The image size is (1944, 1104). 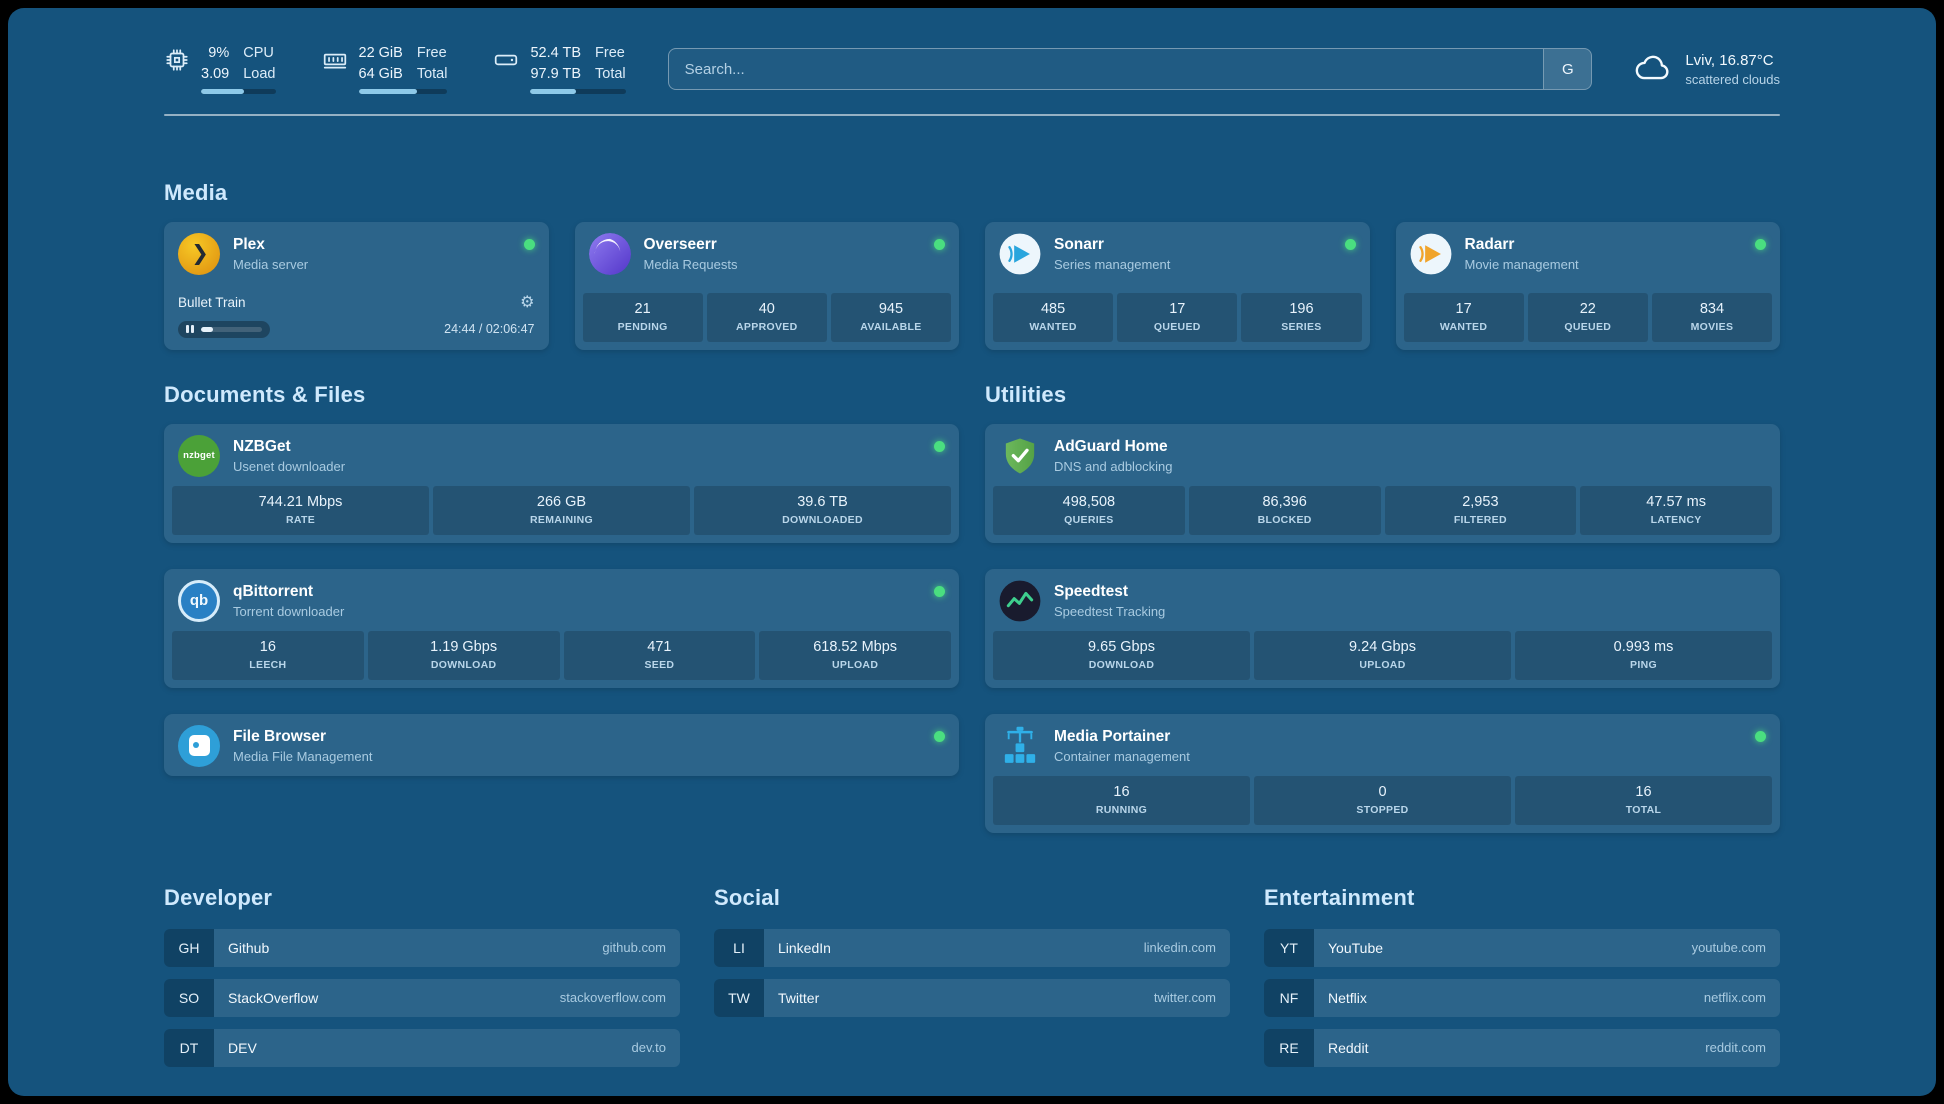 I want to click on section-title-documents: Documents & Files, so click(x=265, y=394).